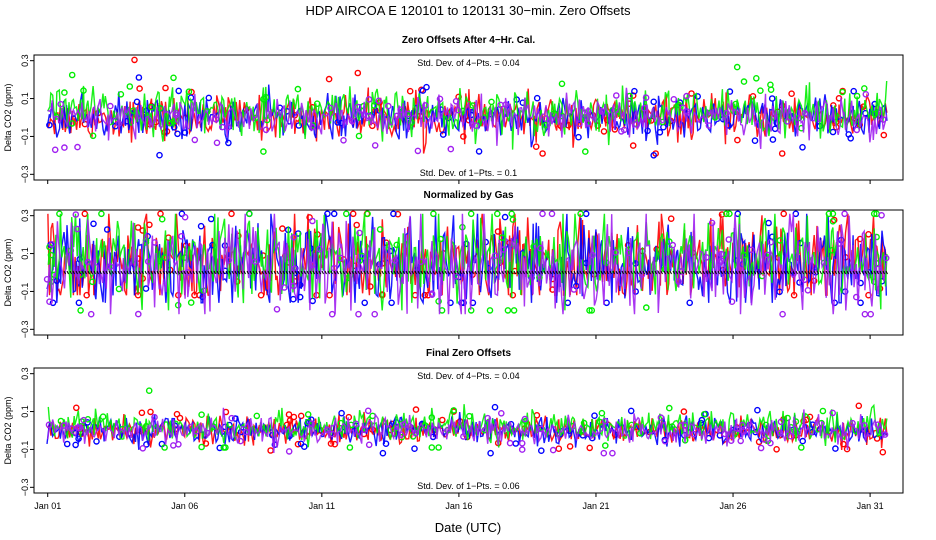 The width and height of the screenshot is (936, 540). Describe the element at coordinates (25, 174) in the screenshot. I see `y-tick-label: −0.3` at that location.